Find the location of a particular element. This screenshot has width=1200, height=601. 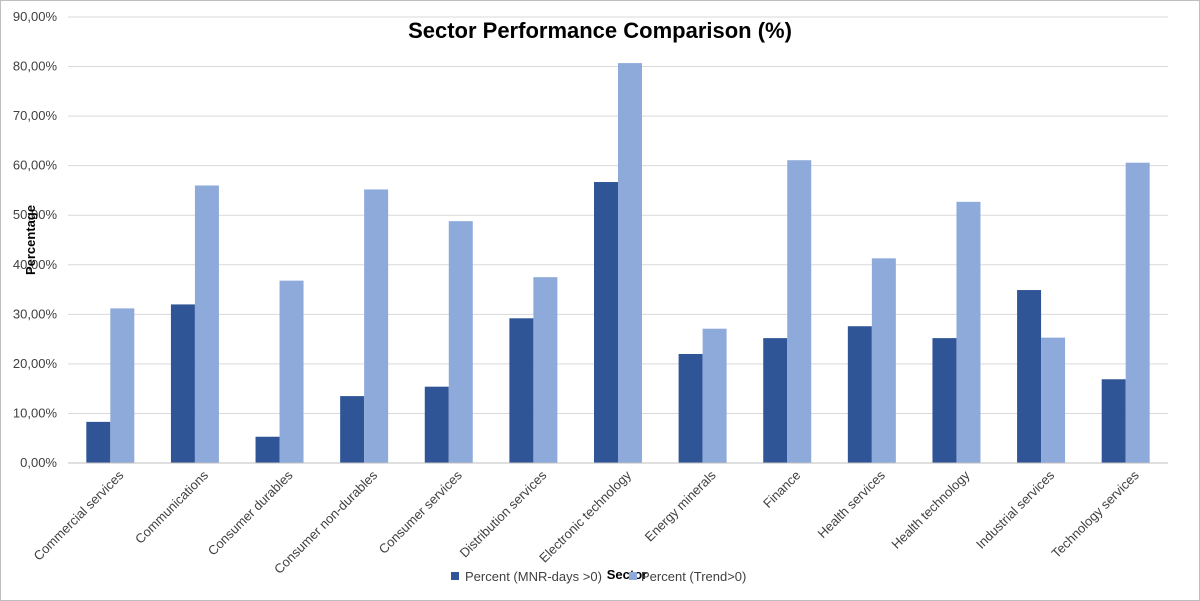

x-axis-title: Sector is located at coordinates (627, 574).